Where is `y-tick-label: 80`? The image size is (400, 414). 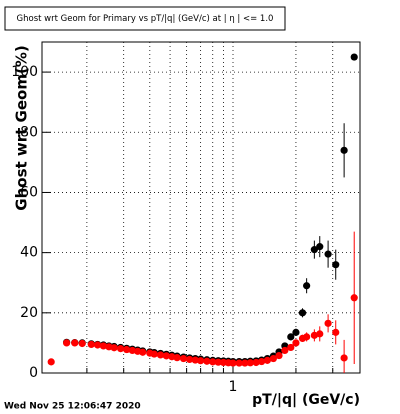
y-tick-label: 80 is located at coordinates (29, 132).